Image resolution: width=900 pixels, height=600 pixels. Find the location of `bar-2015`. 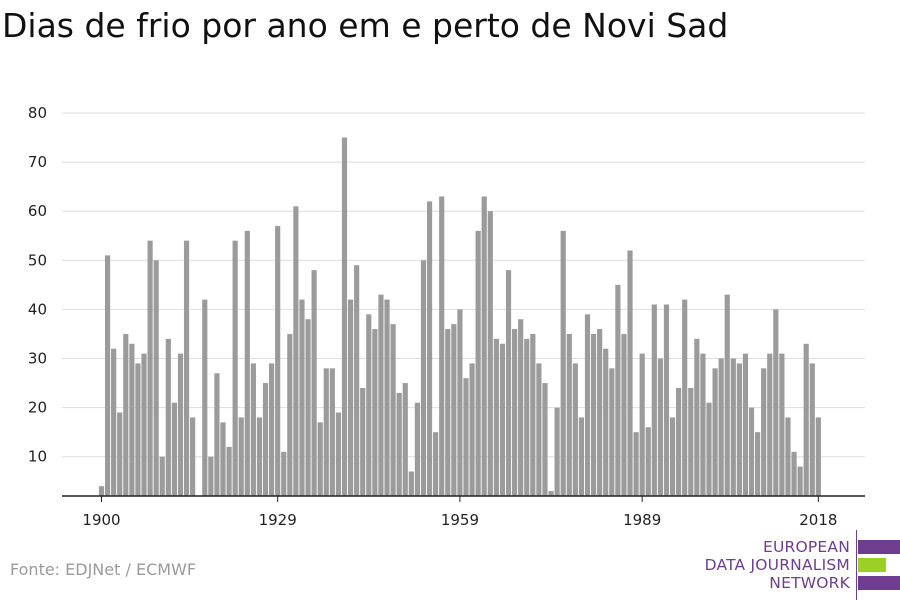

bar-2015 is located at coordinates (800, 481).